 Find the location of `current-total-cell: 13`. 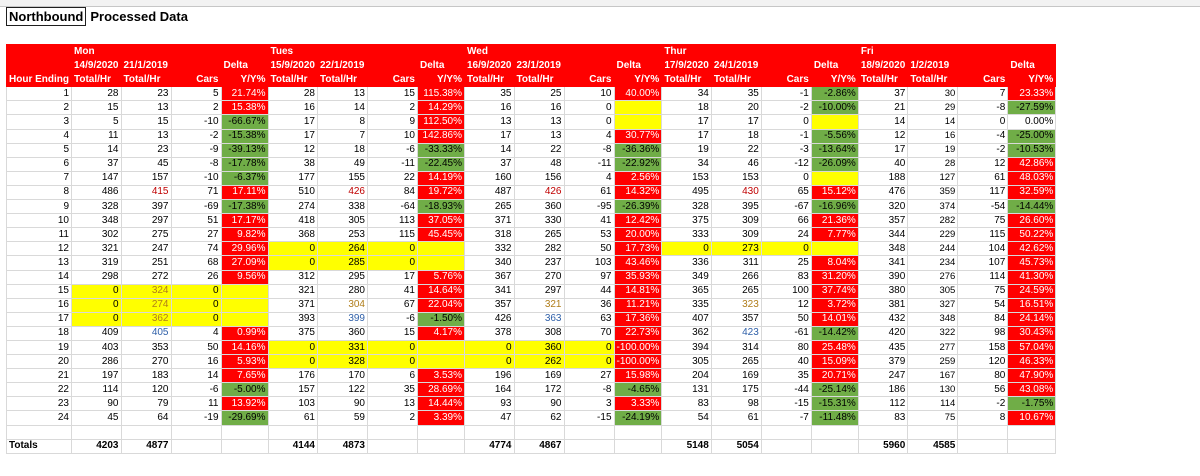

current-total-cell: 13 is located at coordinates (489, 122).